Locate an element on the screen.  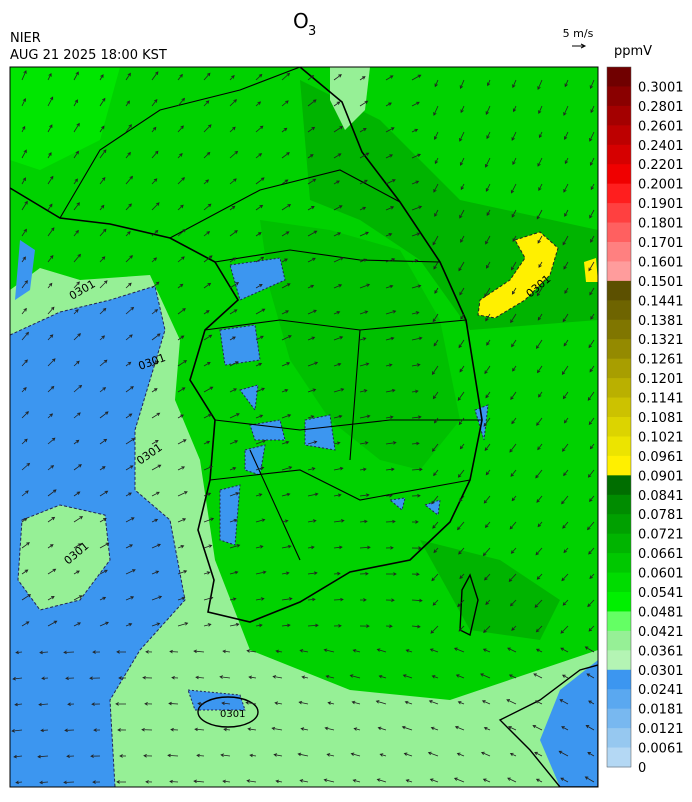
wind-scale-arrow-head is located at coordinates (583, 46).